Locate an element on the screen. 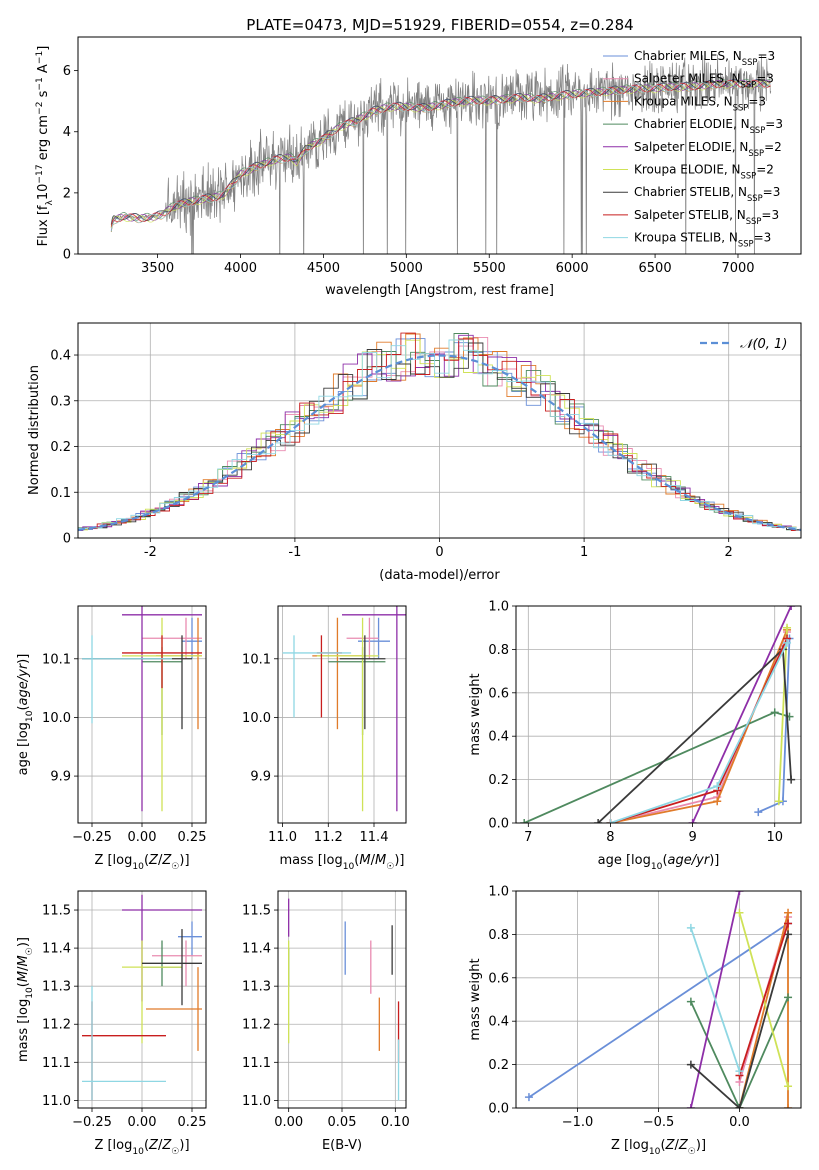  x-tick-label: 3500 is located at coordinates (157, 268).